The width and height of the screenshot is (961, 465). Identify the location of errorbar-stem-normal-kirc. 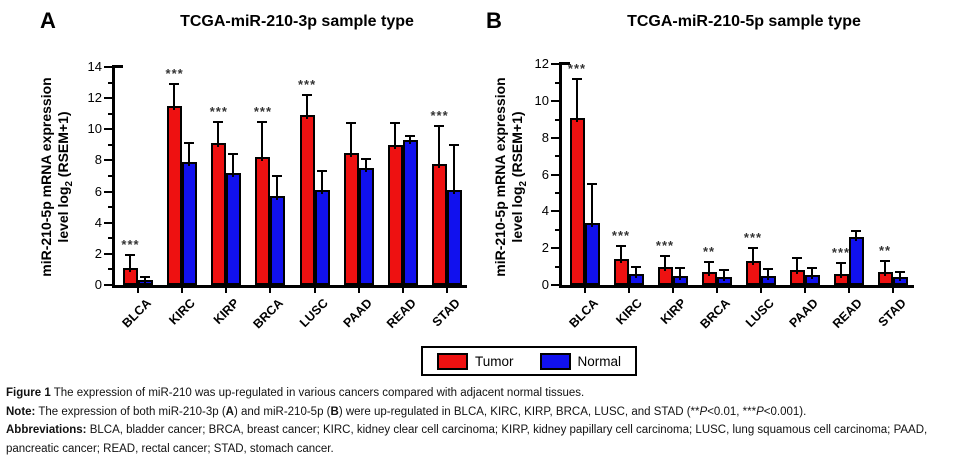
(635, 272).